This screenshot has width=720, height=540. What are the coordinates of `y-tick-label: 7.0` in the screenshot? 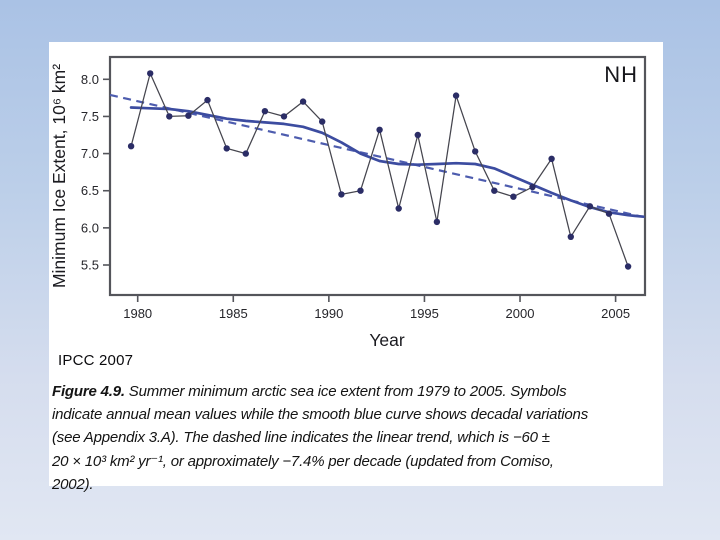 It's located at (90, 153).